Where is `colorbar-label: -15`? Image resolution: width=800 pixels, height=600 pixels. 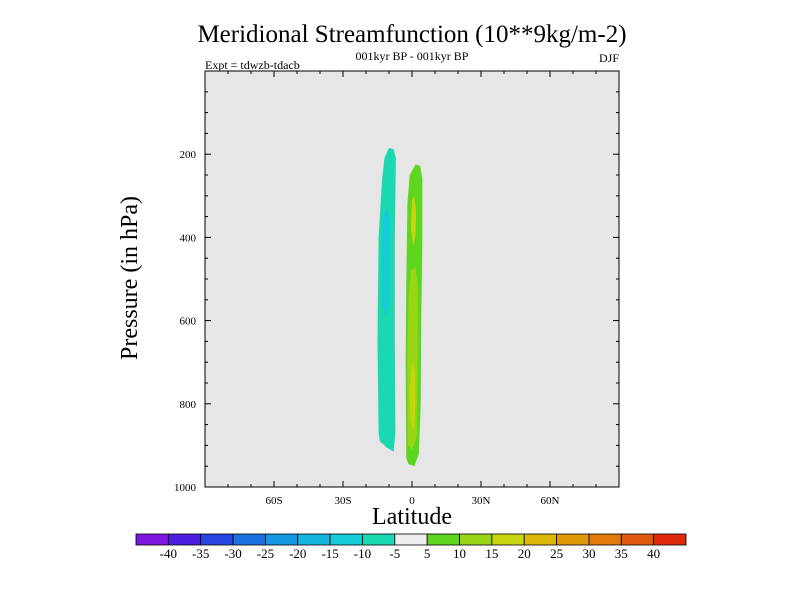
colorbar-label: -15 is located at coordinates (329, 553).